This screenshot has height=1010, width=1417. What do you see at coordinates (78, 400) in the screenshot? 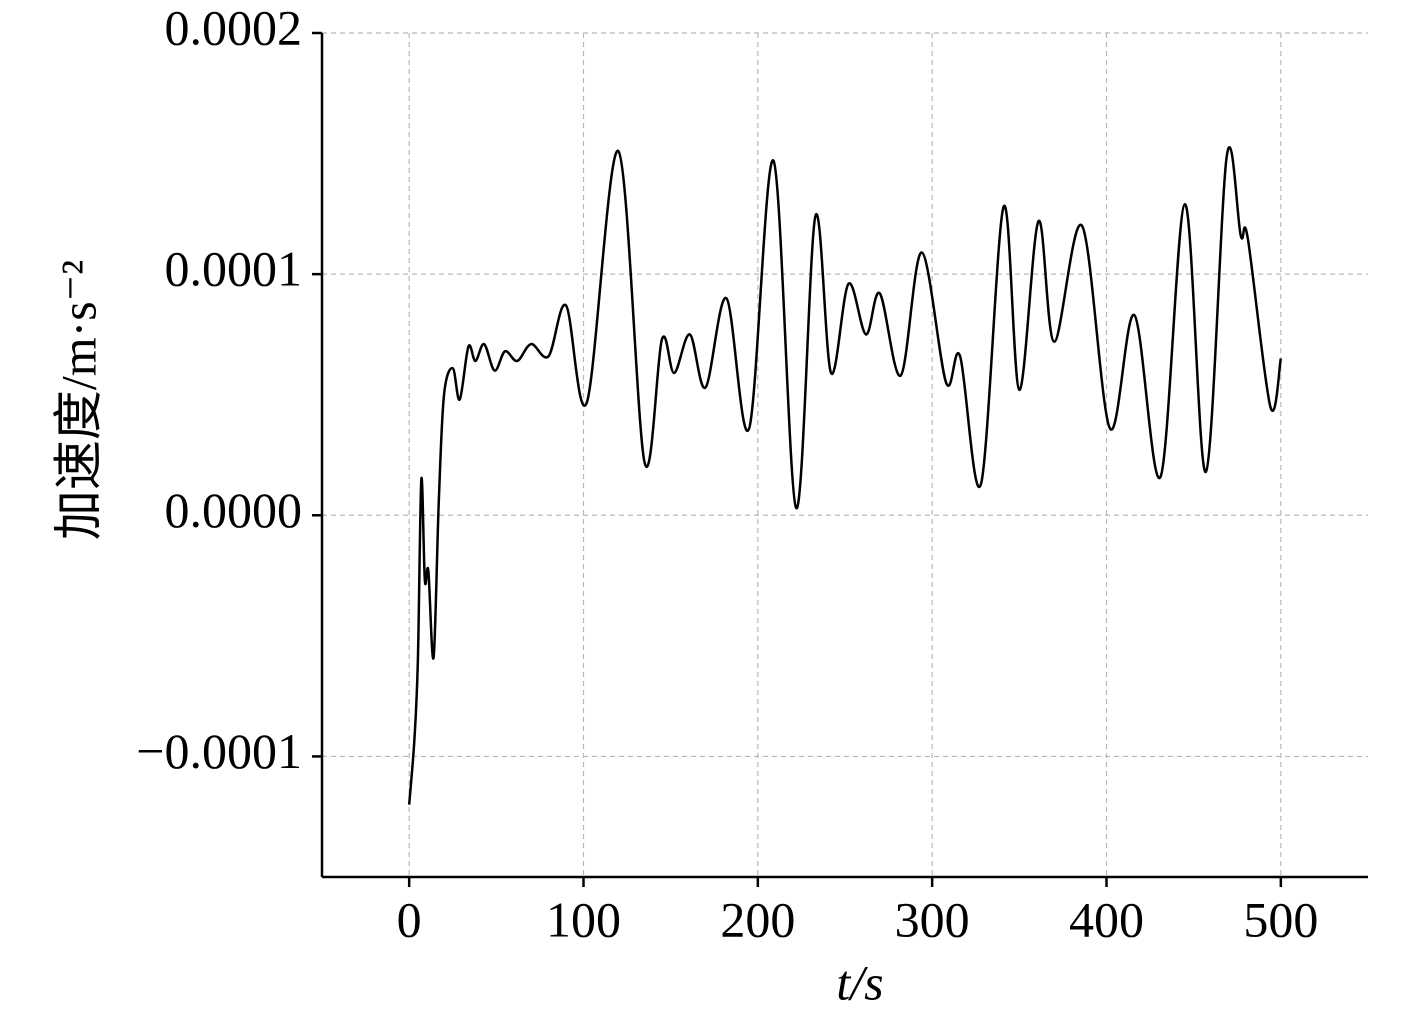
I see `y-axis-label: 加速度/m·s⁻²` at bounding box center [78, 400].